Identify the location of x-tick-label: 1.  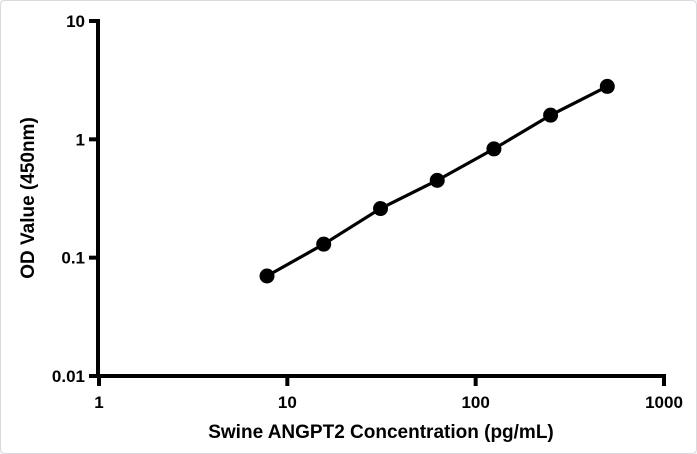
(98, 402).